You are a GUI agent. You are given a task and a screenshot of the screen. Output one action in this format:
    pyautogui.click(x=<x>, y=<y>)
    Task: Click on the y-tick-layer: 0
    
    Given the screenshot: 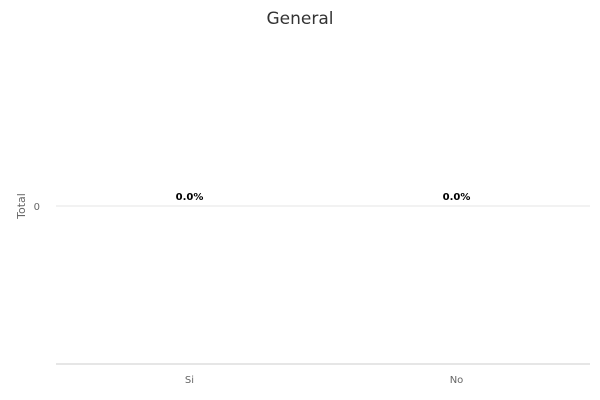 What is the action you would take?
    pyautogui.click(x=37, y=207)
    